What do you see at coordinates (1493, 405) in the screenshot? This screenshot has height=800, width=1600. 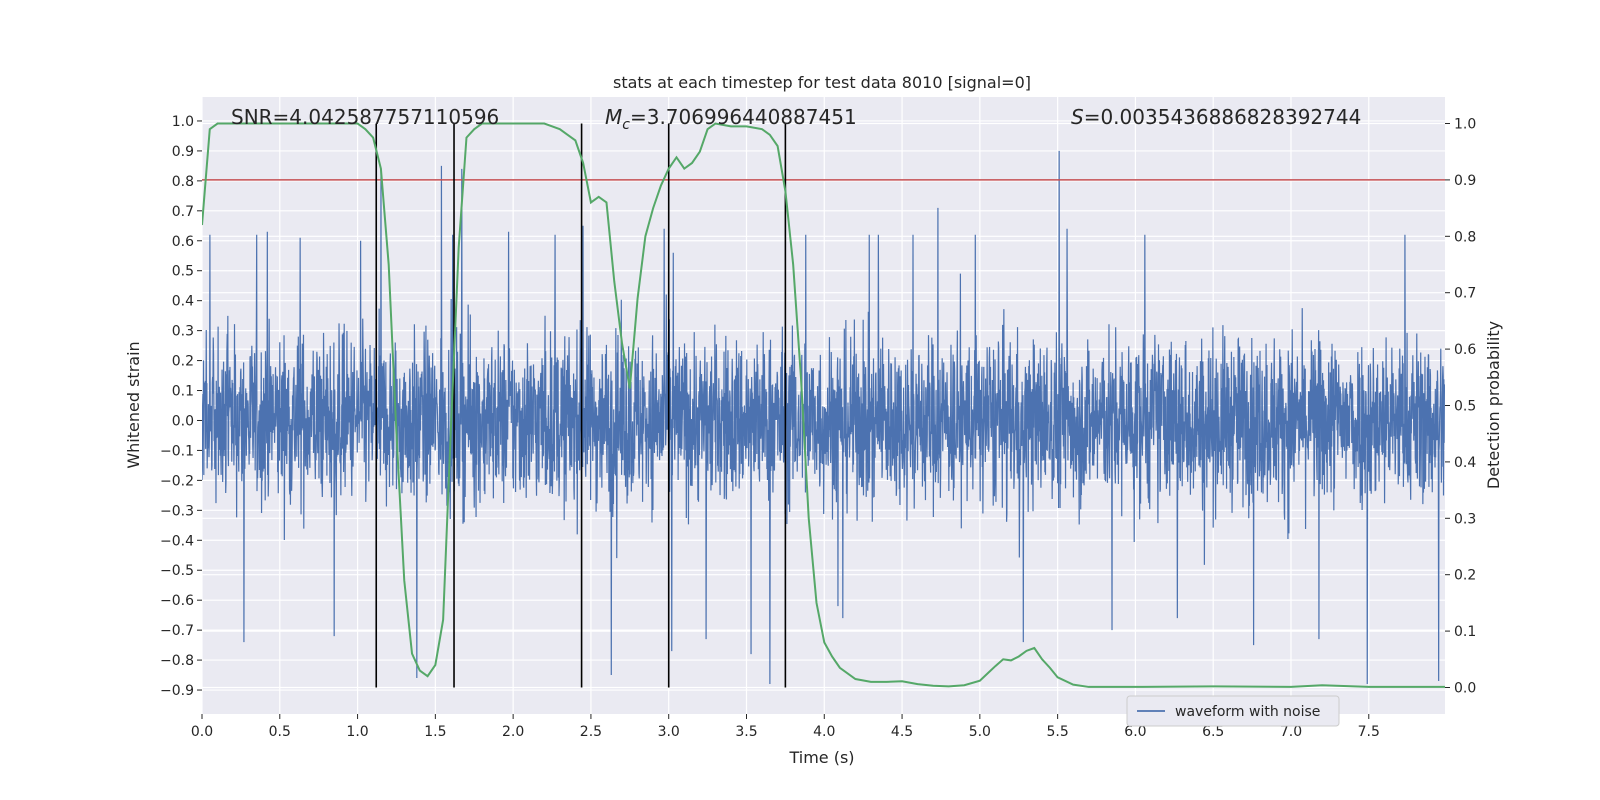 I see `y2-axis-label: Detection probability` at bounding box center [1493, 405].